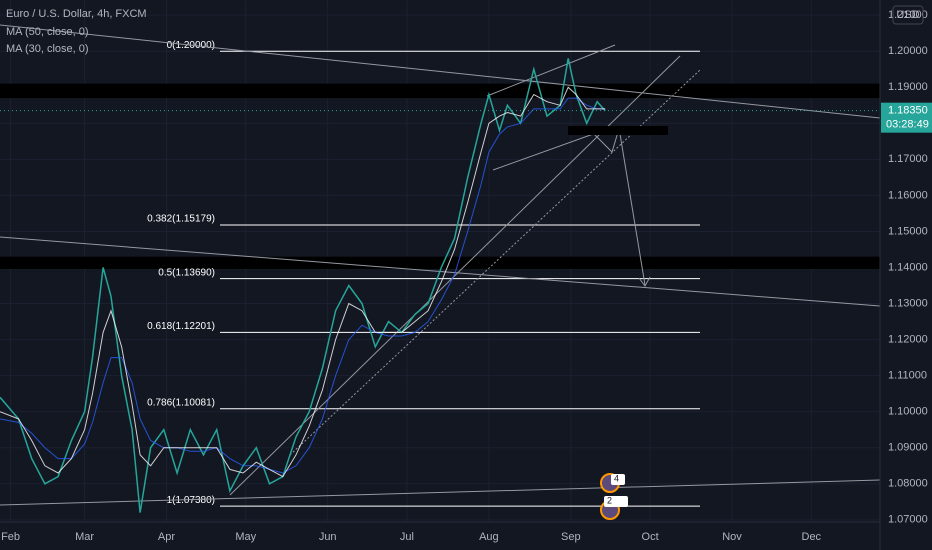 This screenshot has height=550, width=932. I want to click on fib-label: 1(1.07380), so click(191, 500).